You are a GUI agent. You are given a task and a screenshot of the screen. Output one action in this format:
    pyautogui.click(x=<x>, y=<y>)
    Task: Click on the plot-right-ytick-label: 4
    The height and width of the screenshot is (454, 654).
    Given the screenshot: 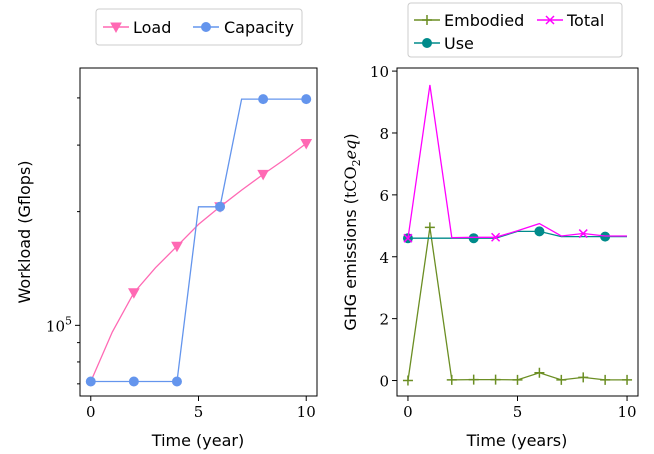 What is the action you would take?
    pyautogui.click(x=384, y=258)
    